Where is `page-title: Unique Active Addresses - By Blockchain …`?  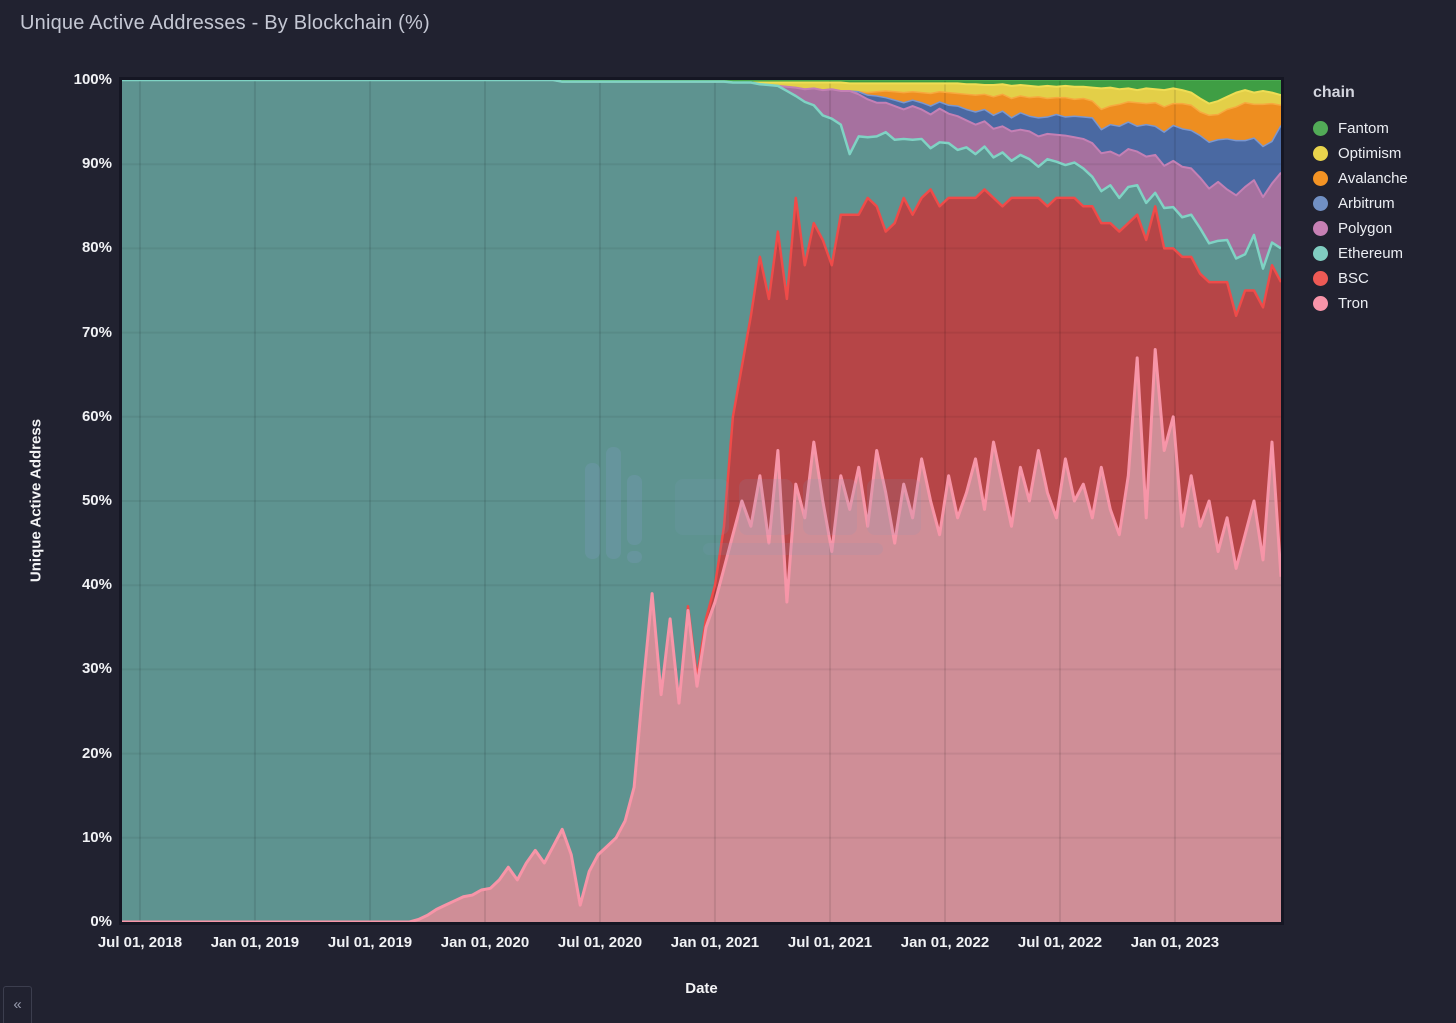 page-title: Unique Active Addresses - By Blockchain … is located at coordinates (225, 23).